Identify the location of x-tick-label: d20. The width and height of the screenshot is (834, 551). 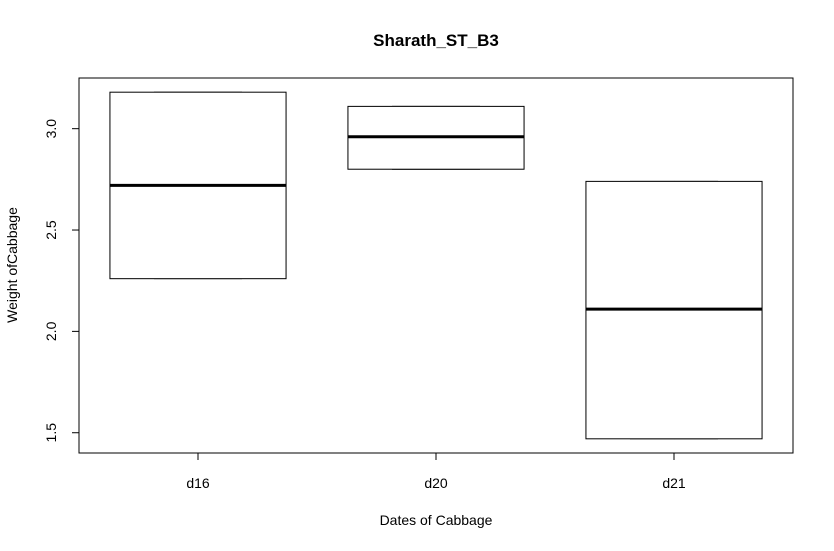
(436, 483).